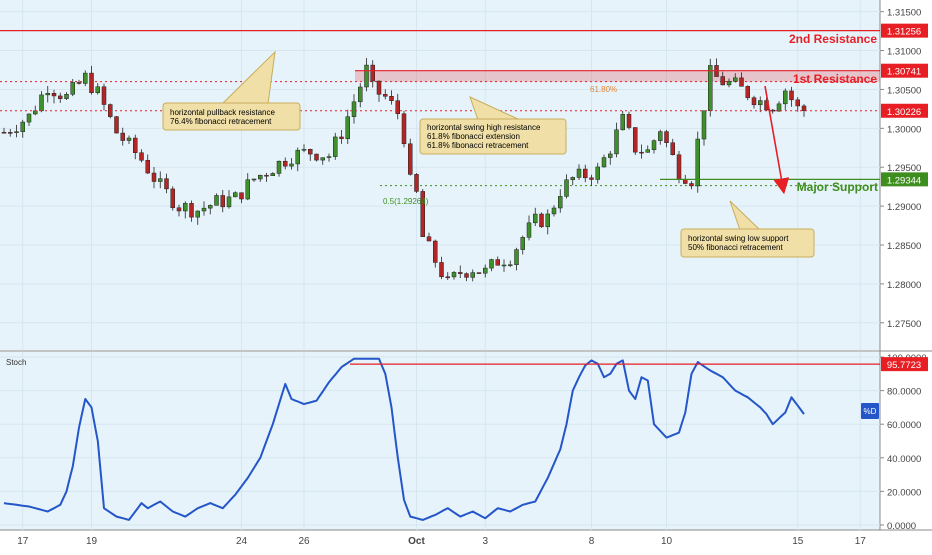 This screenshot has height=555, width=932. Describe the element at coordinates (242, 541) in the screenshot. I see `x-tick-label: 24` at that location.